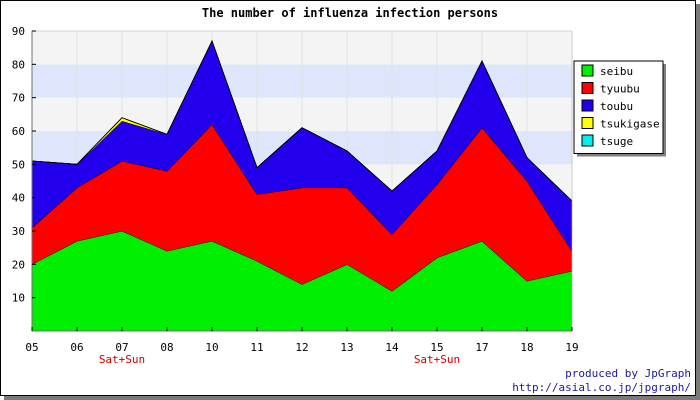 Image resolution: width=700 pixels, height=400 pixels. Describe the element at coordinates (616, 141) in the screenshot. I see `legend-label-tsuge: tsuge` at that location.